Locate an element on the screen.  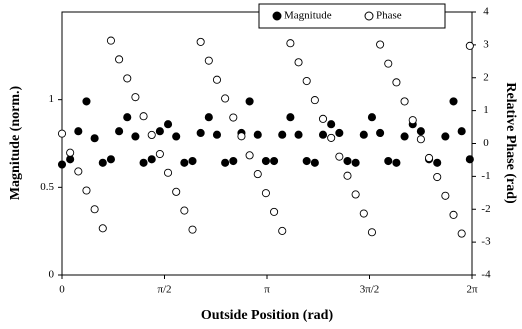
y2-tick-label: 4 is located at coordinates (486, 12).